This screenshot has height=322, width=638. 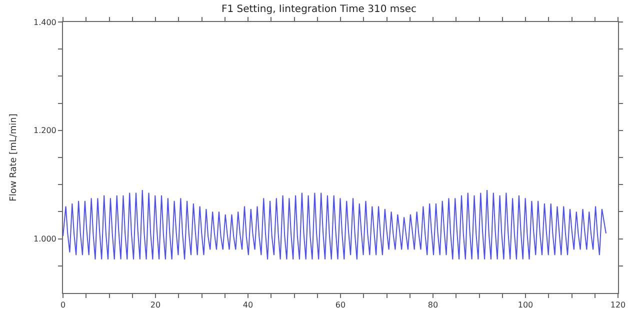 I want to click on y-tick-label: 1.000, so click(x=44, y=239).